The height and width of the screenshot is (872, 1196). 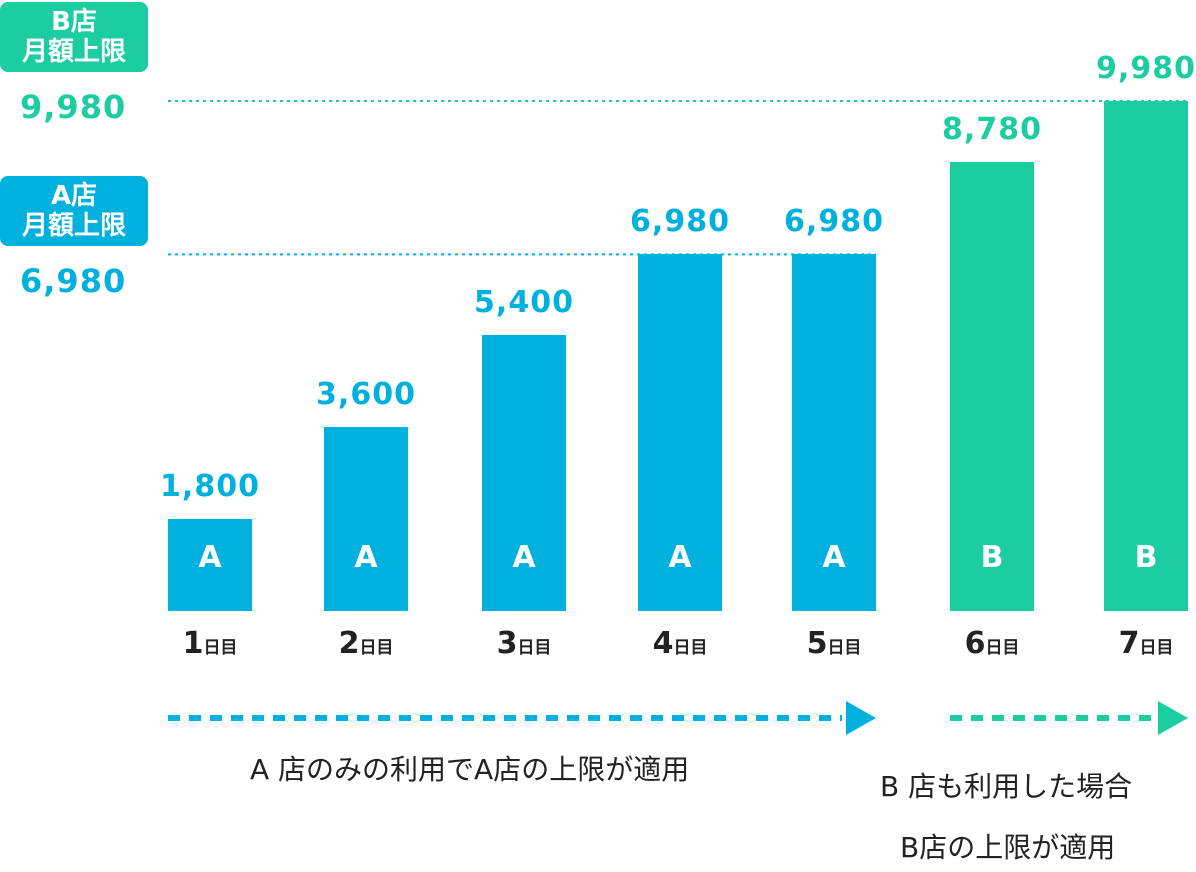 I want to click on x-tick-number: 1, so click(x=193, y=643).